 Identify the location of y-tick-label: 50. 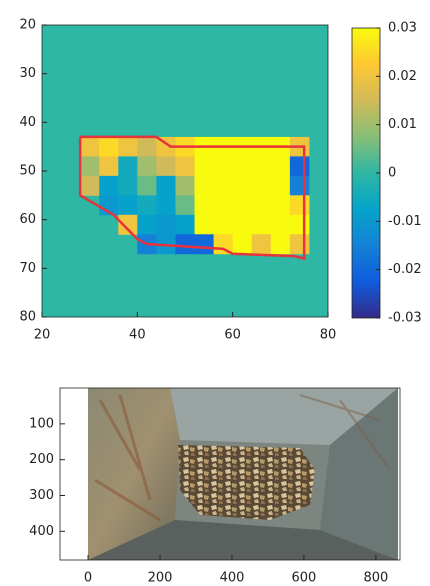
(27, 171).